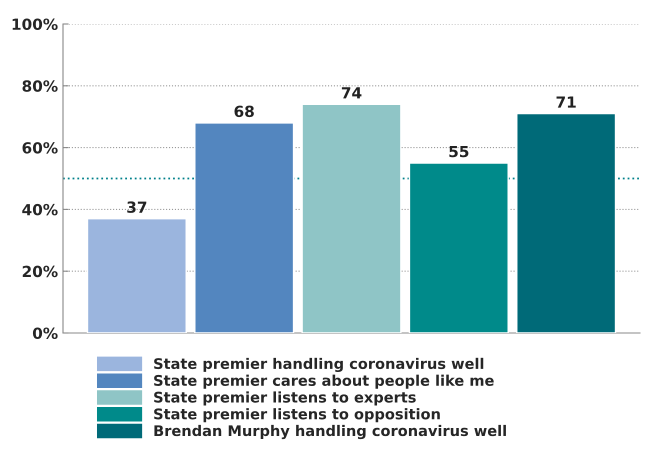 Image resolution: width=646 pixels, height=466 pixels. Describe the element at coordinates (285, 398) in the screenshot. I see `legend-label: State premier listens to experts` at that location.